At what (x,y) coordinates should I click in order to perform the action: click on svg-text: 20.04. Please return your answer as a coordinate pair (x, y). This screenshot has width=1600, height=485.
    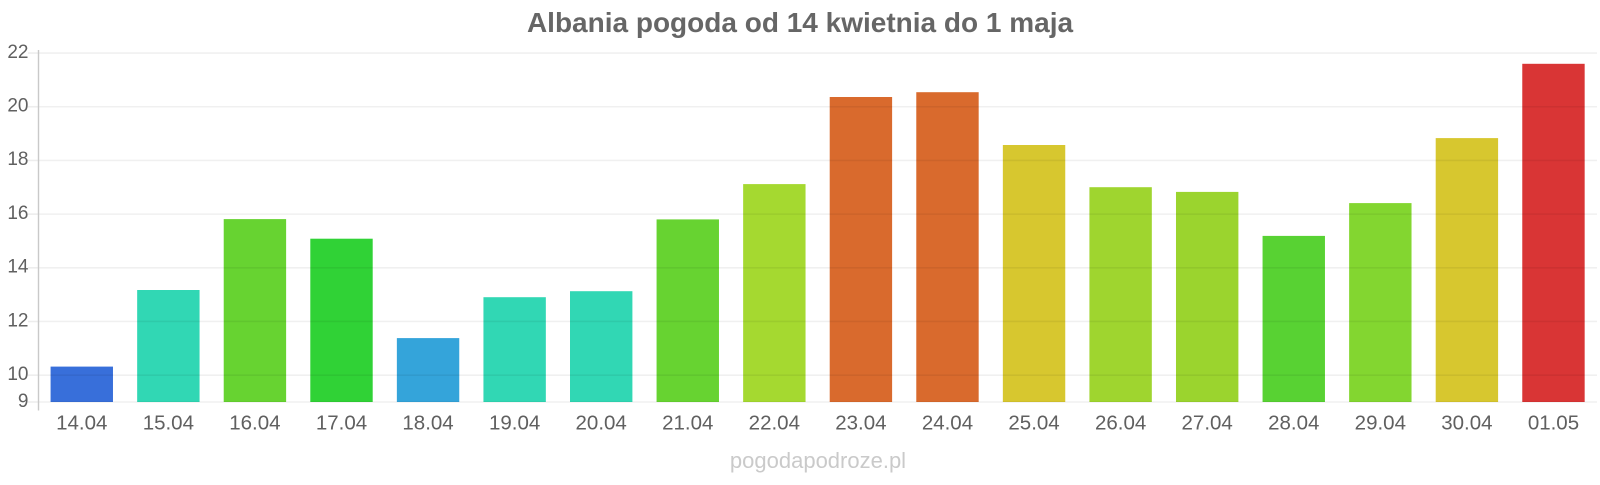
    Looking at the image, I should click on (601, 423).